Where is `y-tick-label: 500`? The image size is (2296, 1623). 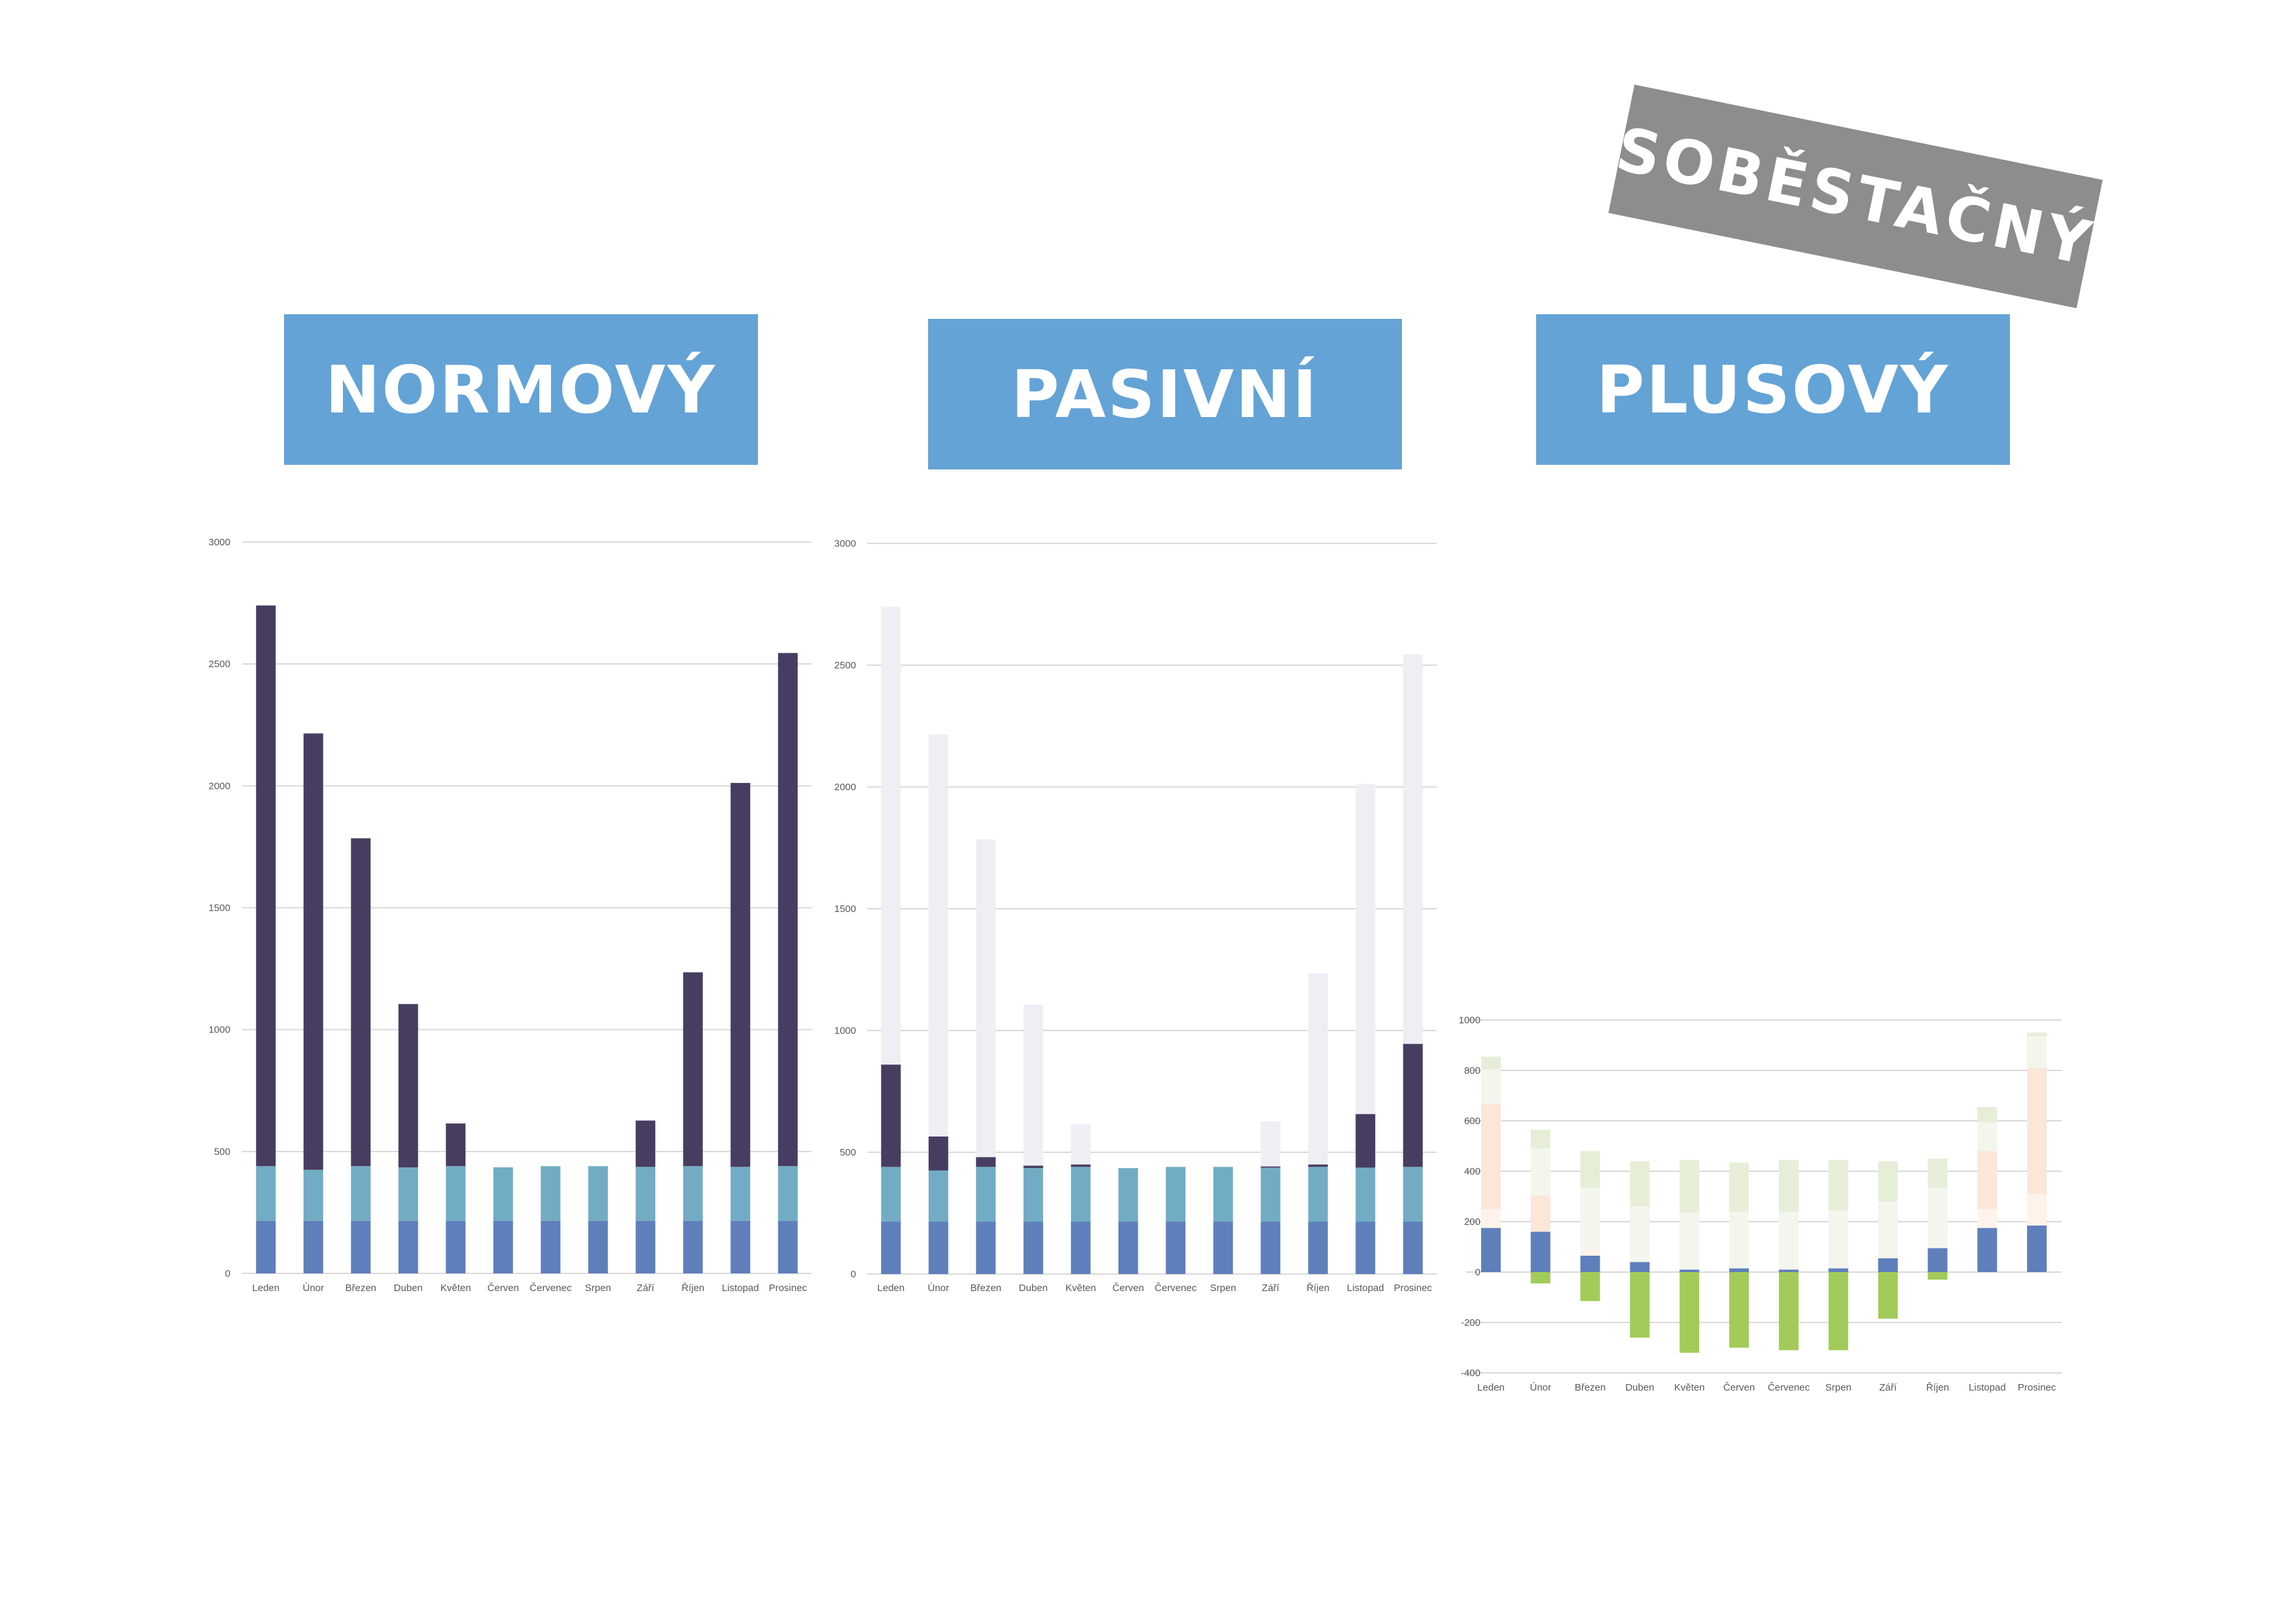 y-tick-label: 500 is located at coordinates (222, 1152).